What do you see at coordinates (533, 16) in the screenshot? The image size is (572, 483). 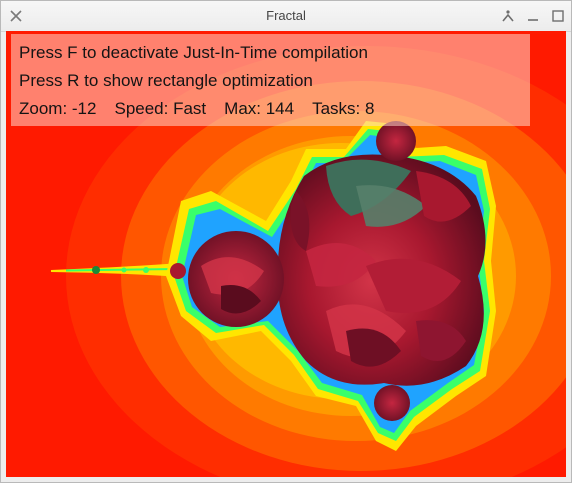 I see `minimize-icon` at bounding box center [533, 16].